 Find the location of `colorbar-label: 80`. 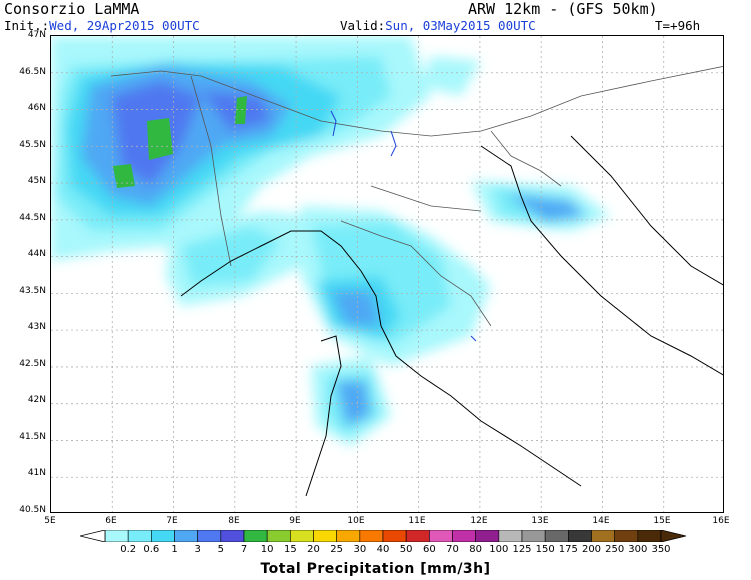

colorbar-label: 80 is located at coordinates (476, 549).